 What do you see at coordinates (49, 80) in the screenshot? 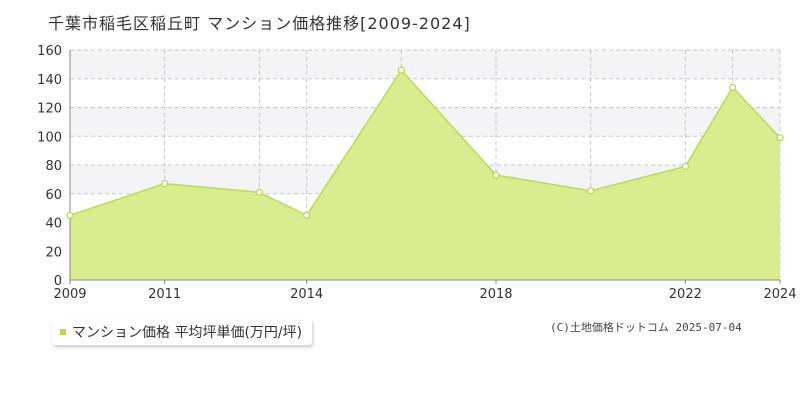
I see `y-tick-label: 140` at bounding box center [49, 80].